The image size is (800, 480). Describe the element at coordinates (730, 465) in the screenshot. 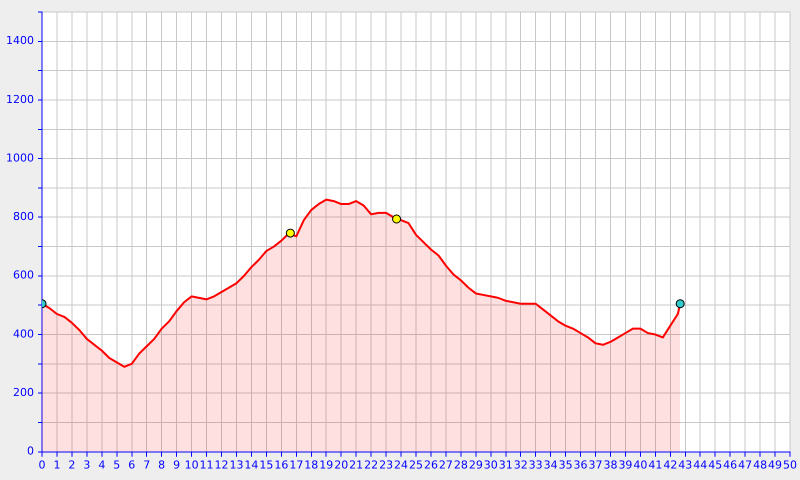

I see `x-tick-label: 46` at that location.